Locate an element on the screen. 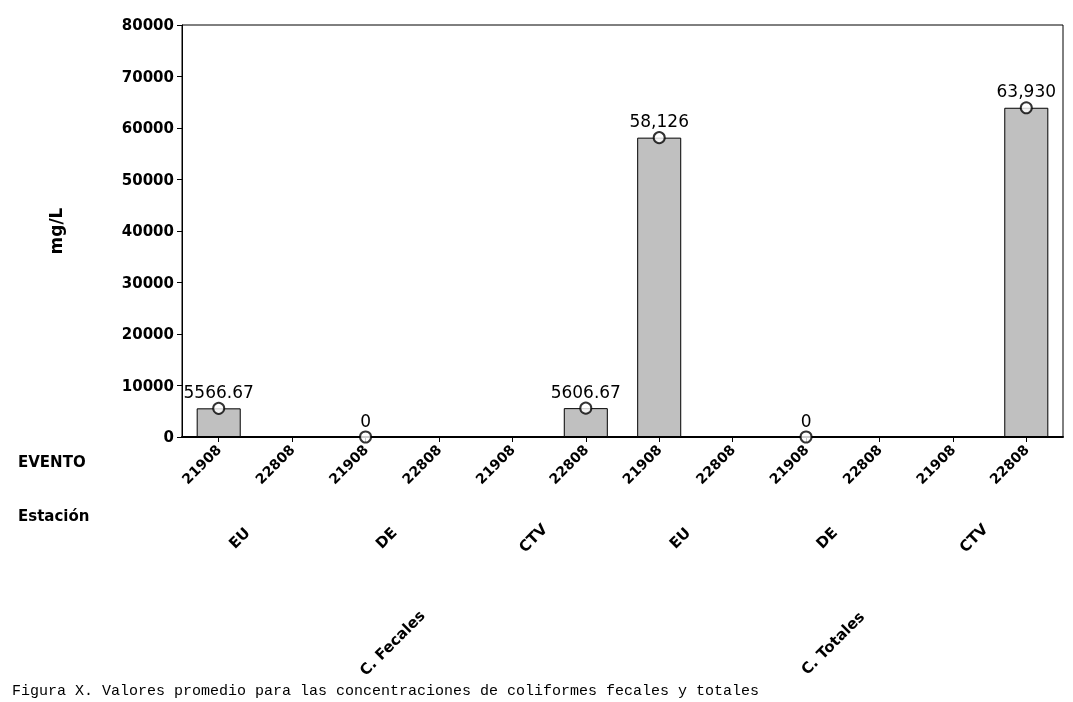  data-label: 5566.67 is located at coordinates (218, 391).